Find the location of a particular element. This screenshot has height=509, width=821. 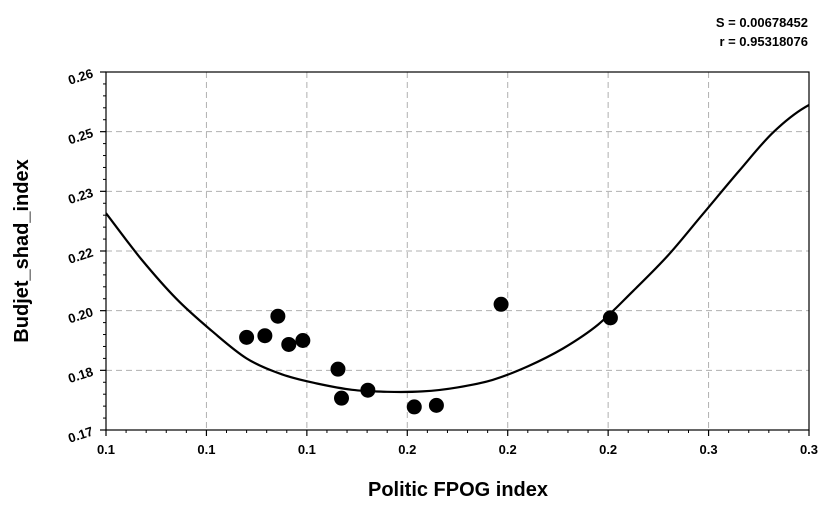

y-tick-label: 0.25 is located at coordinates (80, 136).